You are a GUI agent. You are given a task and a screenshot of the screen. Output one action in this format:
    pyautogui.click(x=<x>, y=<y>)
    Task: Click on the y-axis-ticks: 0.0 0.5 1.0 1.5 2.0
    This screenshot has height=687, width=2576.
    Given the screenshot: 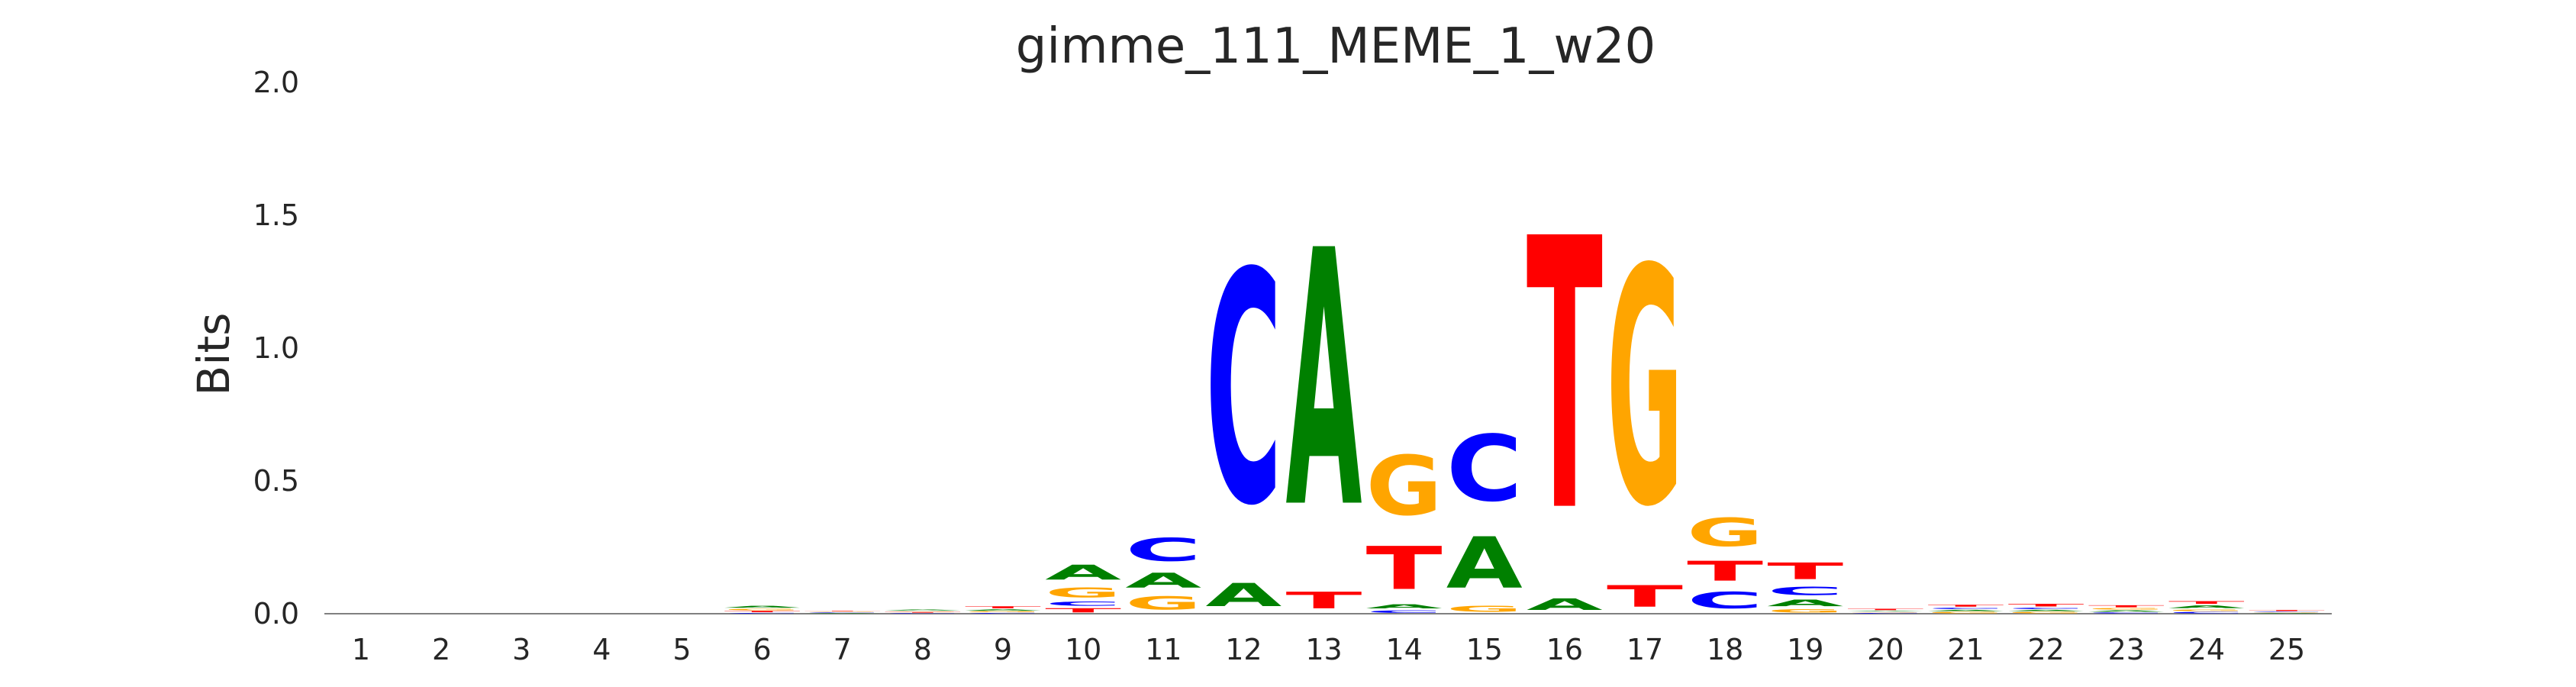 What is the action you would take?
    pyautogui.click(x=276, y=348)
    